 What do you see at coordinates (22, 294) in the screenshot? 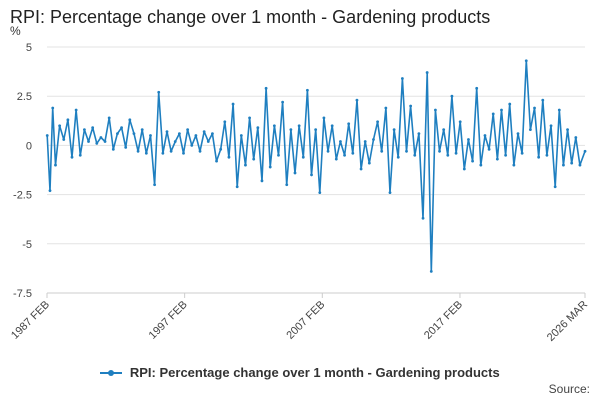
I see `y-tick-label: -7.5` at bounding box center [22, 294].